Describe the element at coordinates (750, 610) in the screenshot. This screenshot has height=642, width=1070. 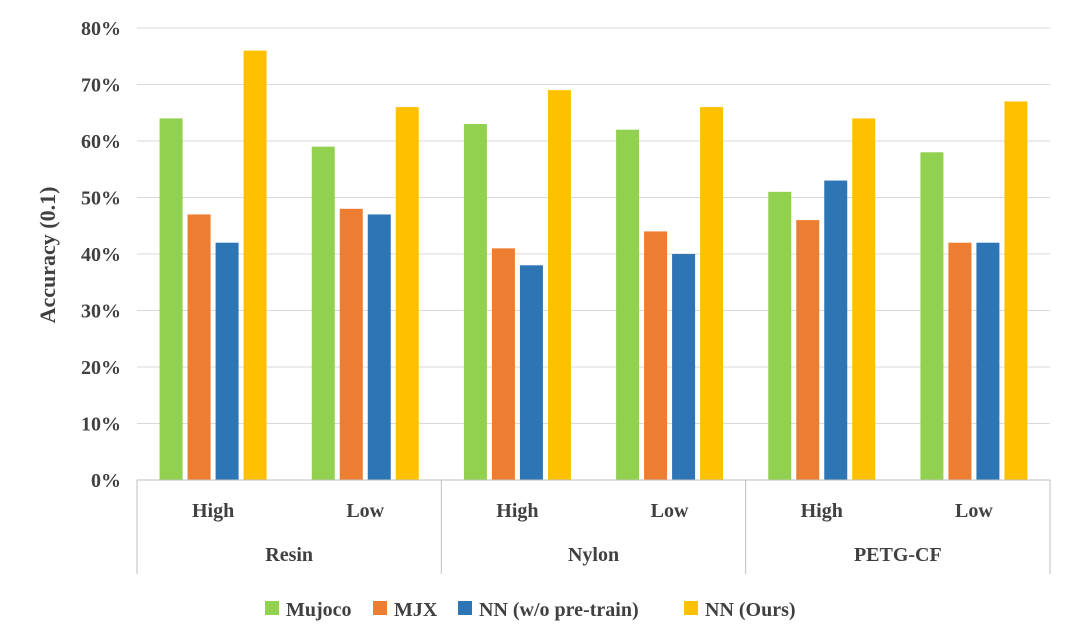
I see `legend-label: NN (Ours)` at that location.